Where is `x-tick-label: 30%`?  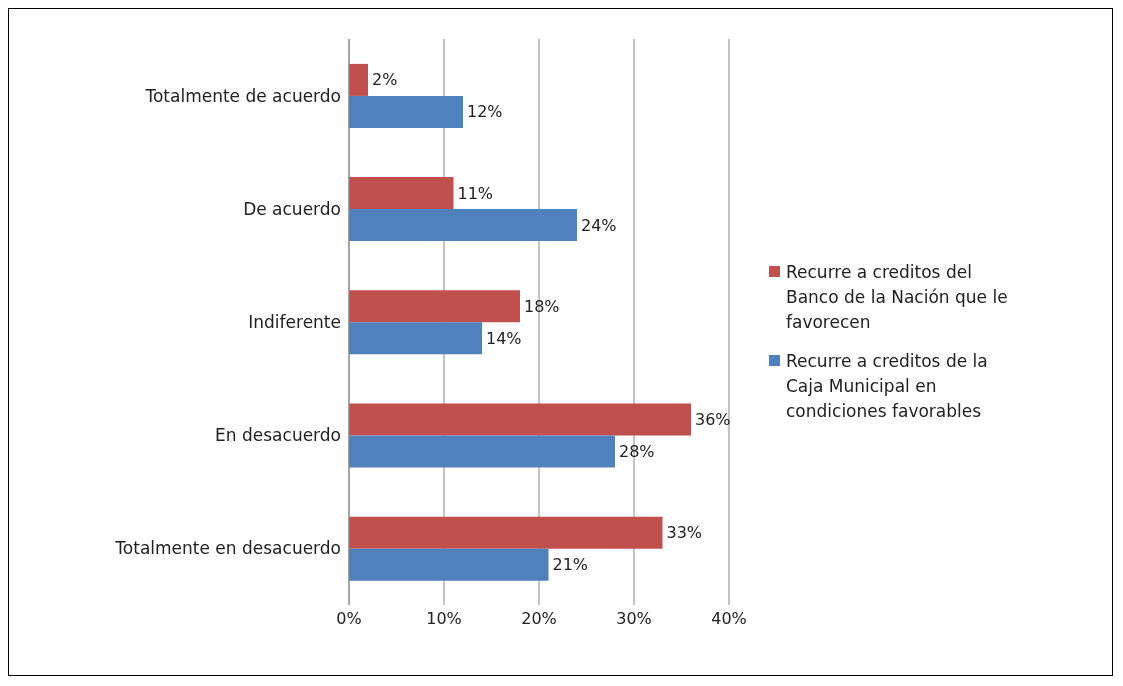
x-tick-label: 30% is located at coordinates (634, 619).